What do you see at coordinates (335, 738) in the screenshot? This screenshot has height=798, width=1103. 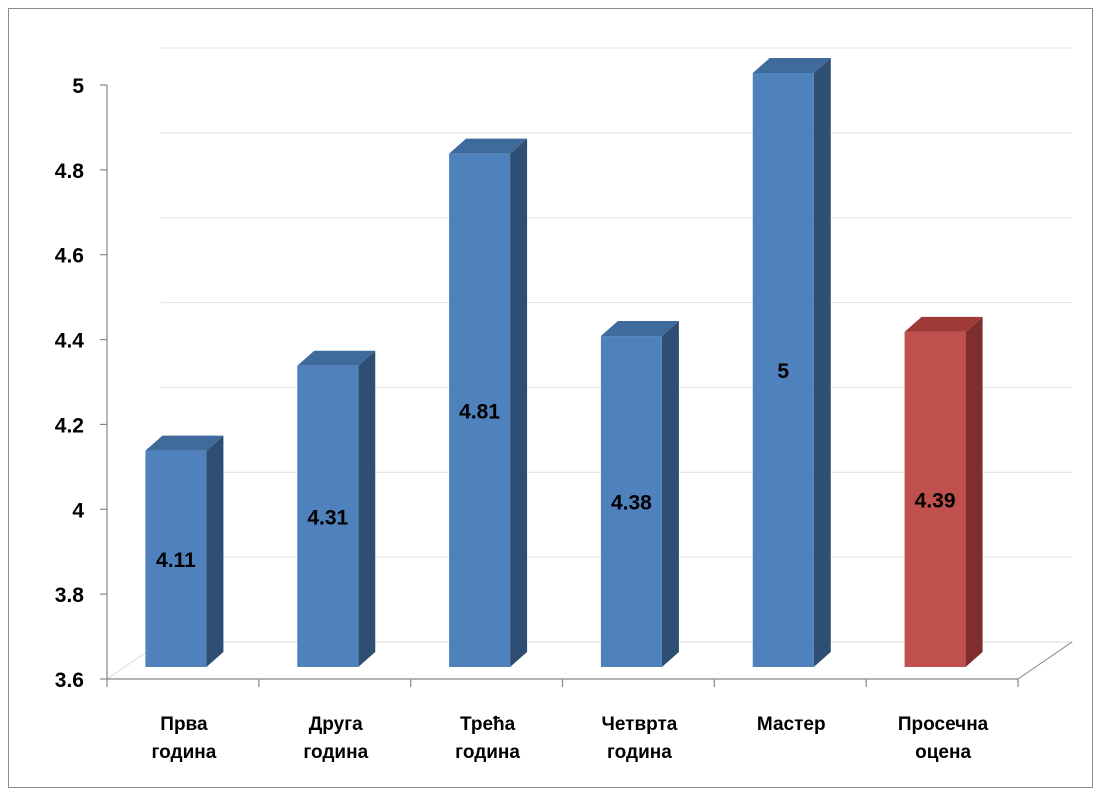 I see `category-label: Друга година` at bounding box center [335, 738].